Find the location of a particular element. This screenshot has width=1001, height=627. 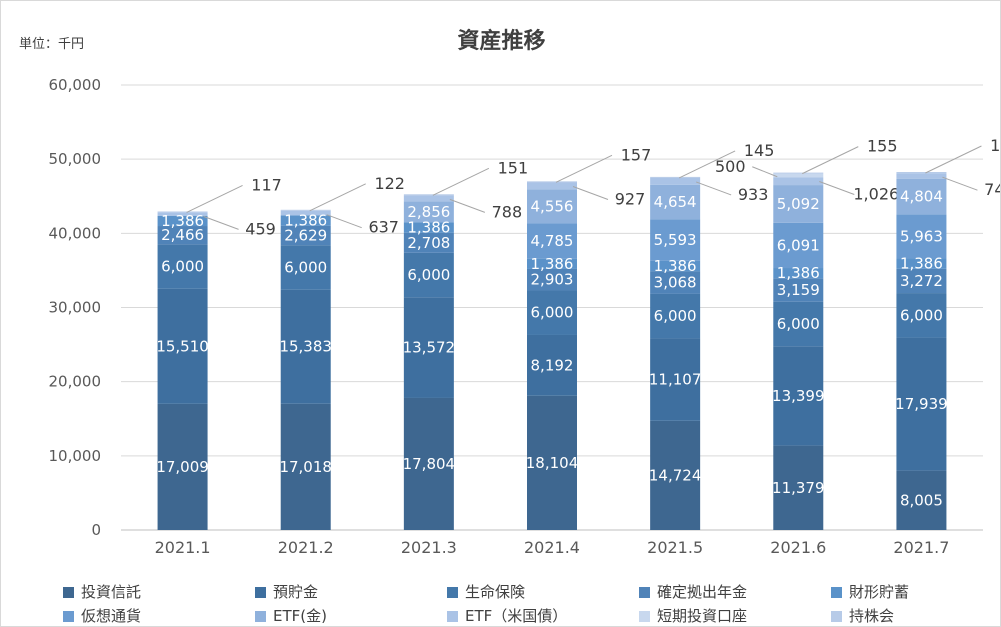

data-label: 17,018 is located at coordinates (305, 467).